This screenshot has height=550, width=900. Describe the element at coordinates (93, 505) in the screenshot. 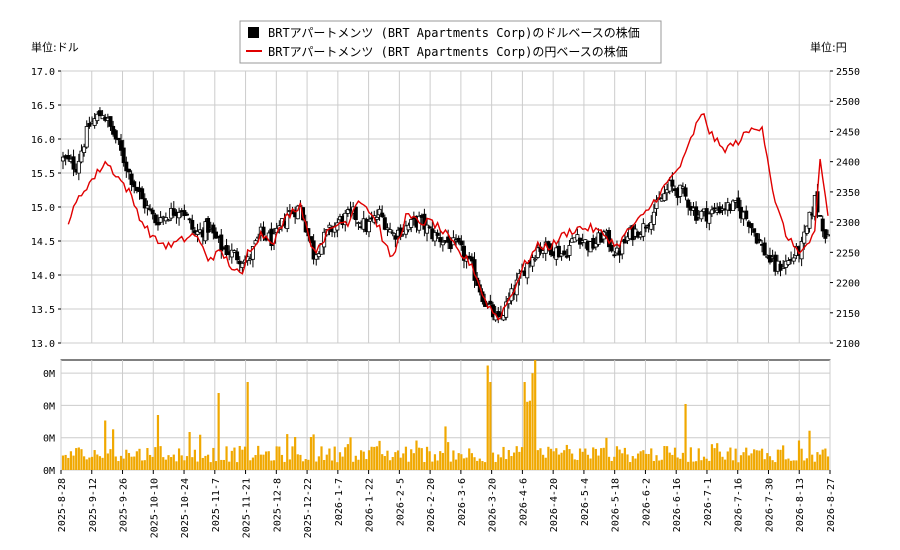

I see `date-tick-label: 2025-9-12` at that location.